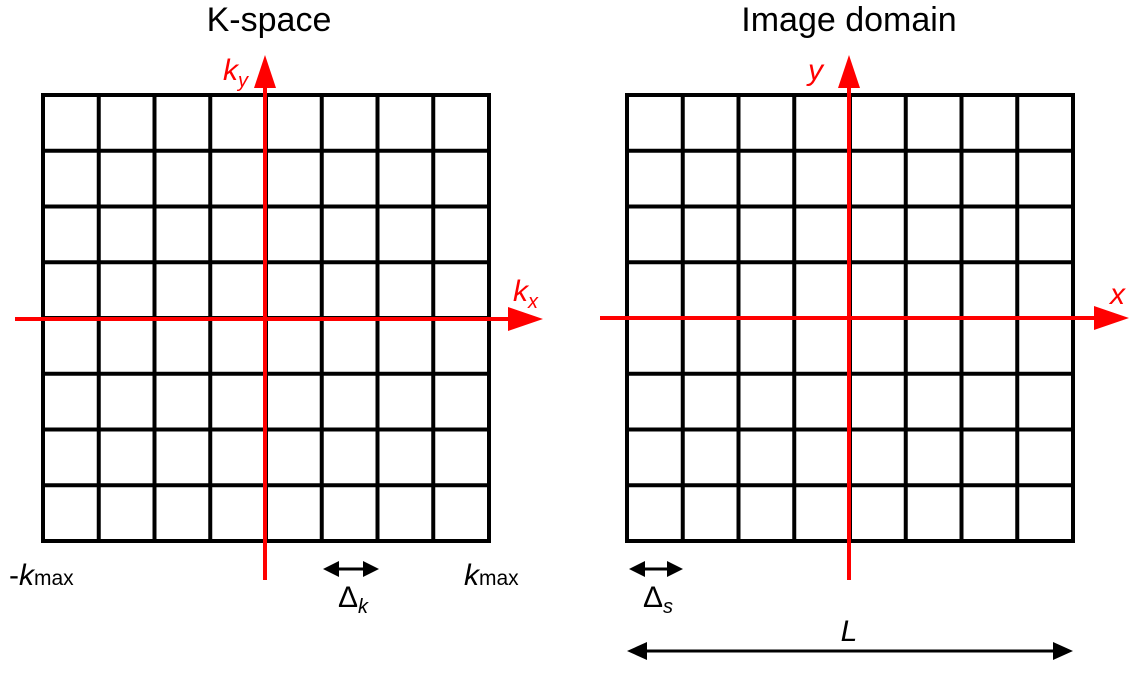  Describe the element at coordinates (656, 569) in the screenshot. I see `image-delta-arrow-icon` at that location.